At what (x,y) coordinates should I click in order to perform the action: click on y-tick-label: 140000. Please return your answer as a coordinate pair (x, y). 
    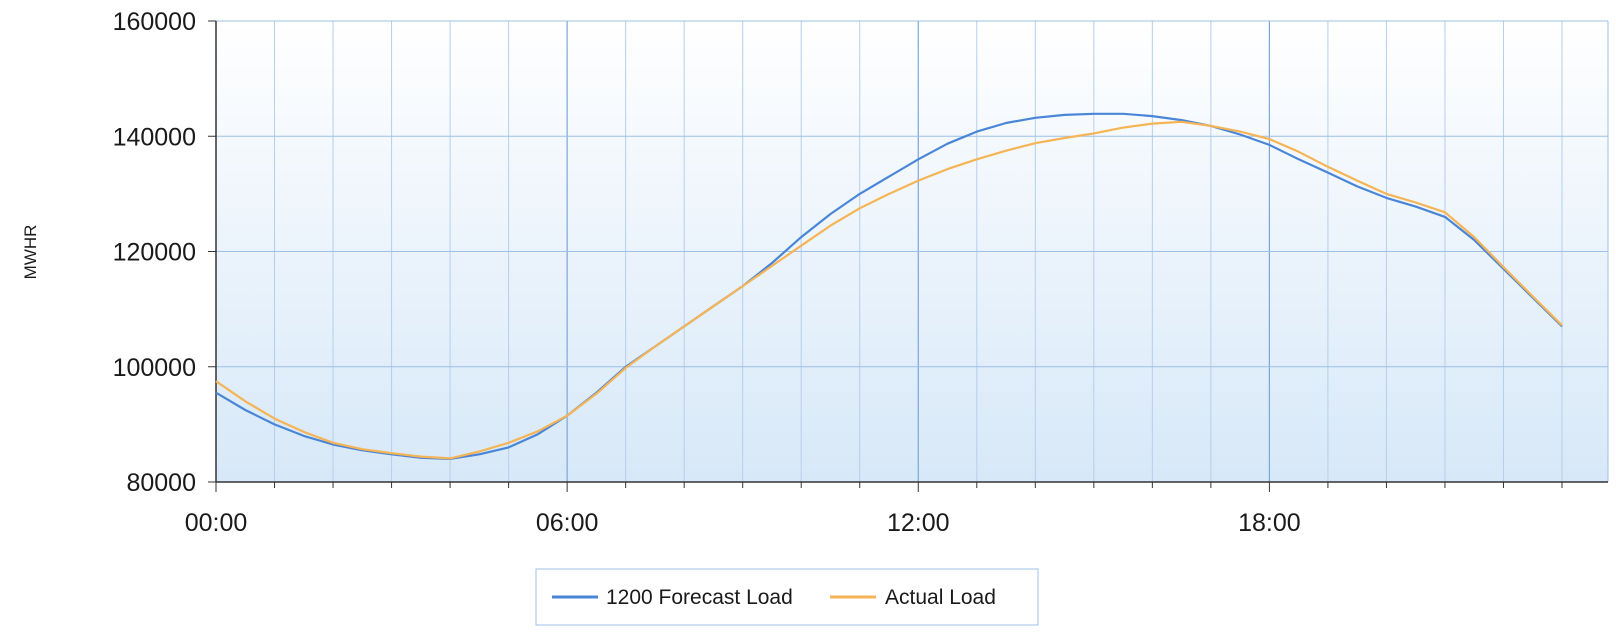
    Looking at the image, I should click on (154, 137).